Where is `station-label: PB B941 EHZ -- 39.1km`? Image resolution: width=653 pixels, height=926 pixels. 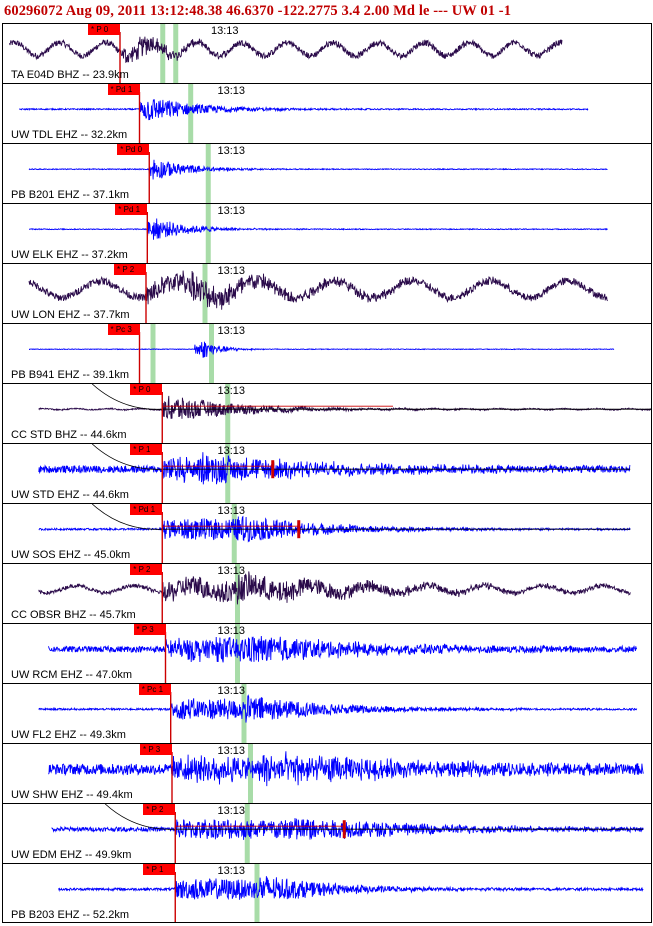
station-label: PB B941 EHZ -- 39.1km is located at coordinates (70, 375).